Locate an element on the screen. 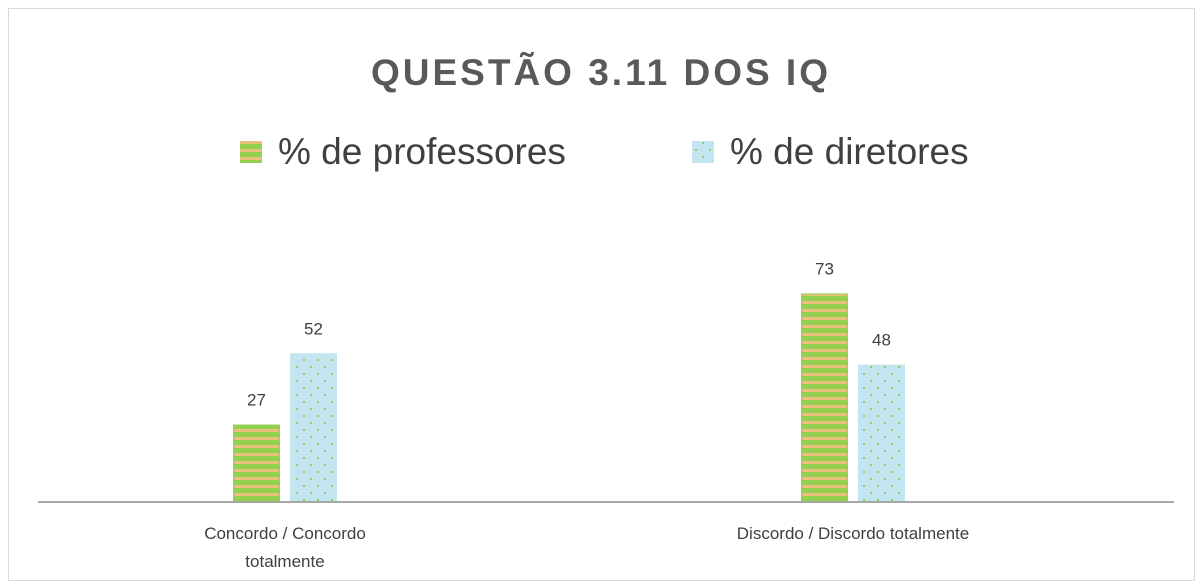 The image size is (1202, 583). data-label: 27 is located at coordinates (256, 400).